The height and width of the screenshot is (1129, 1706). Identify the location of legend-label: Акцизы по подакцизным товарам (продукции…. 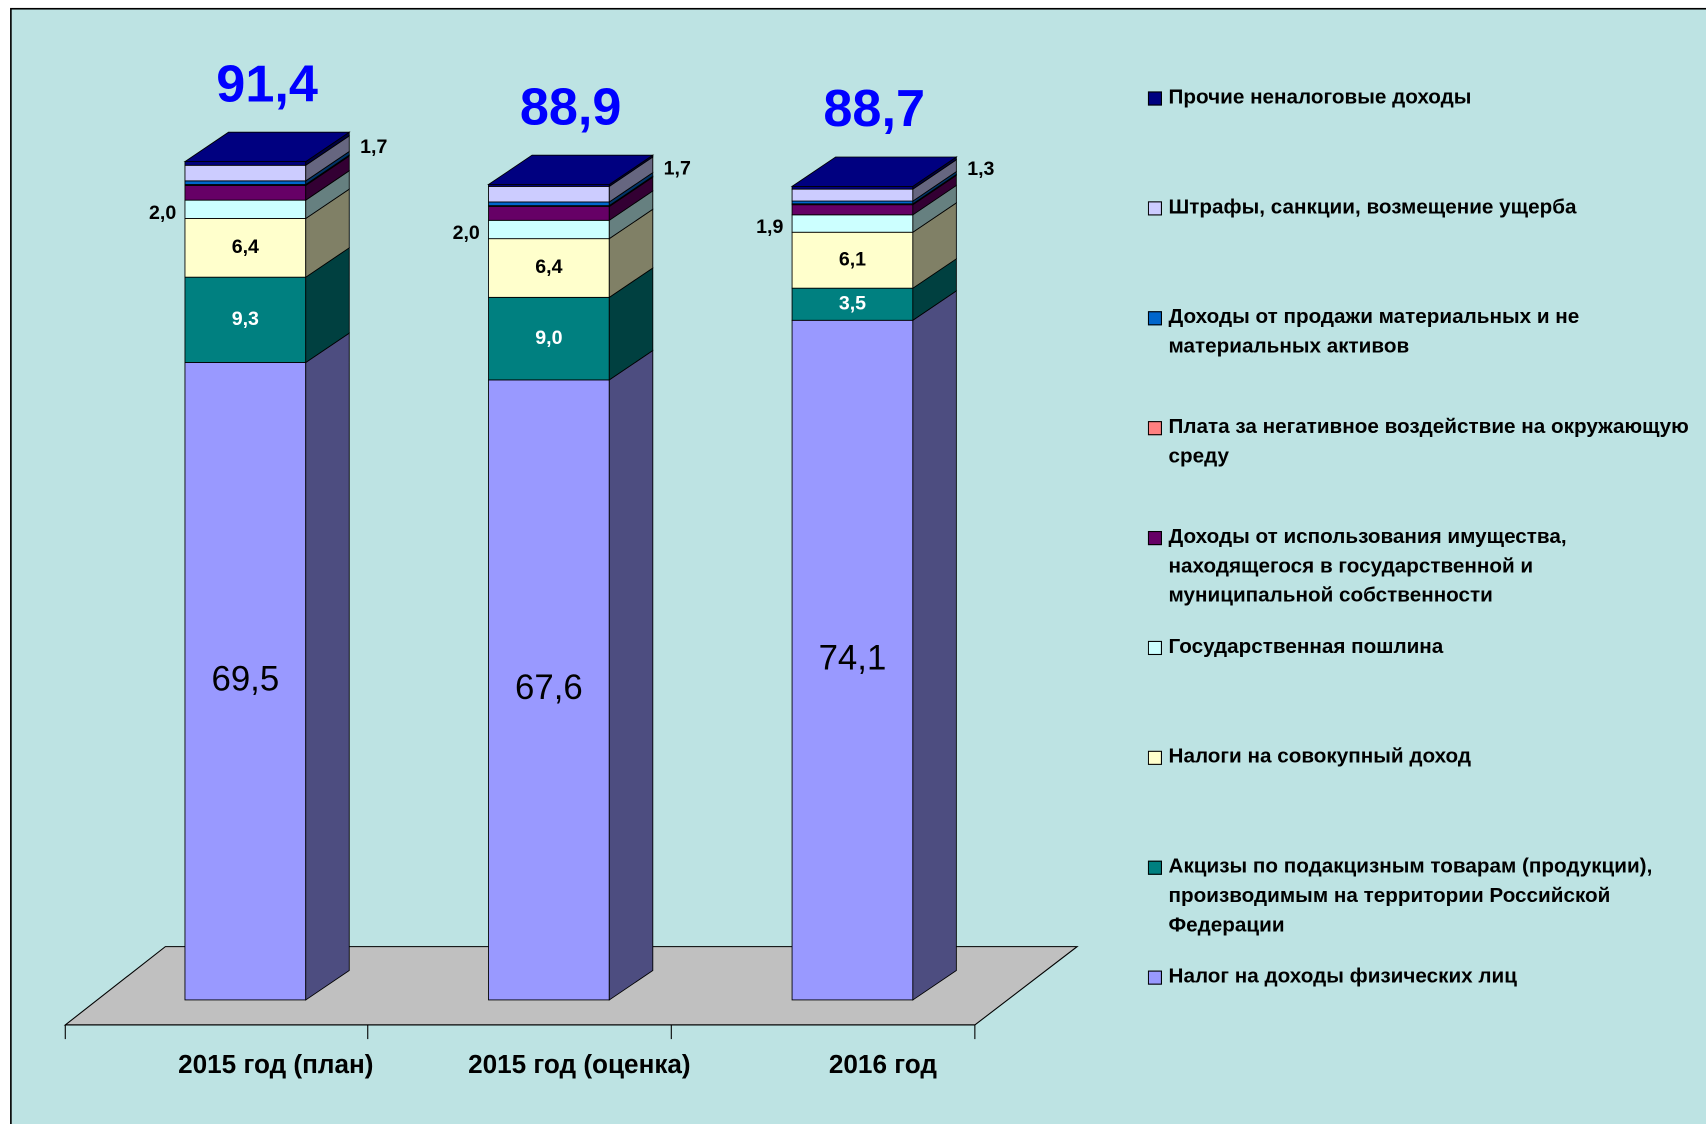
(1410, 896).